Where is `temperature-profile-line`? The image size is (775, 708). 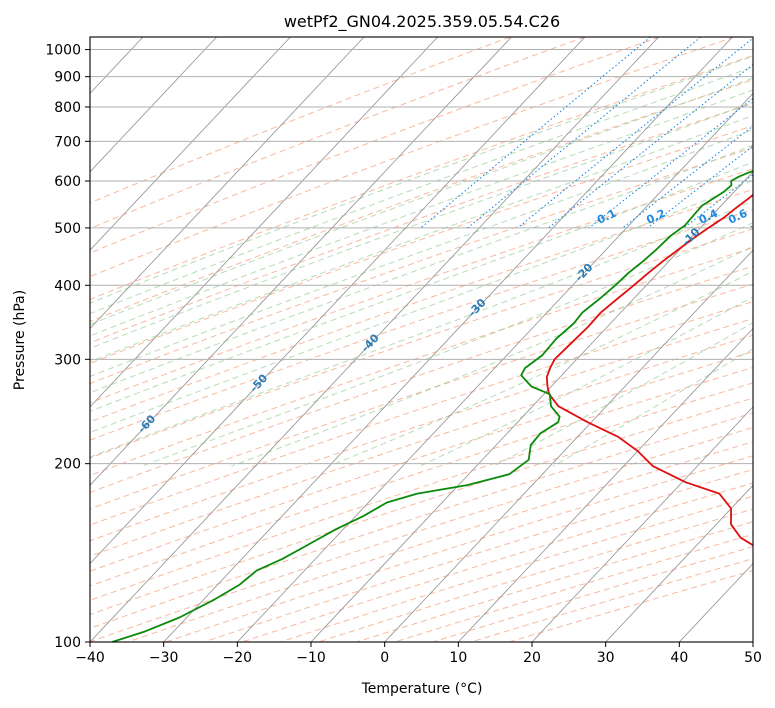
temperature-profile-line is located at coordinates (649, 370).